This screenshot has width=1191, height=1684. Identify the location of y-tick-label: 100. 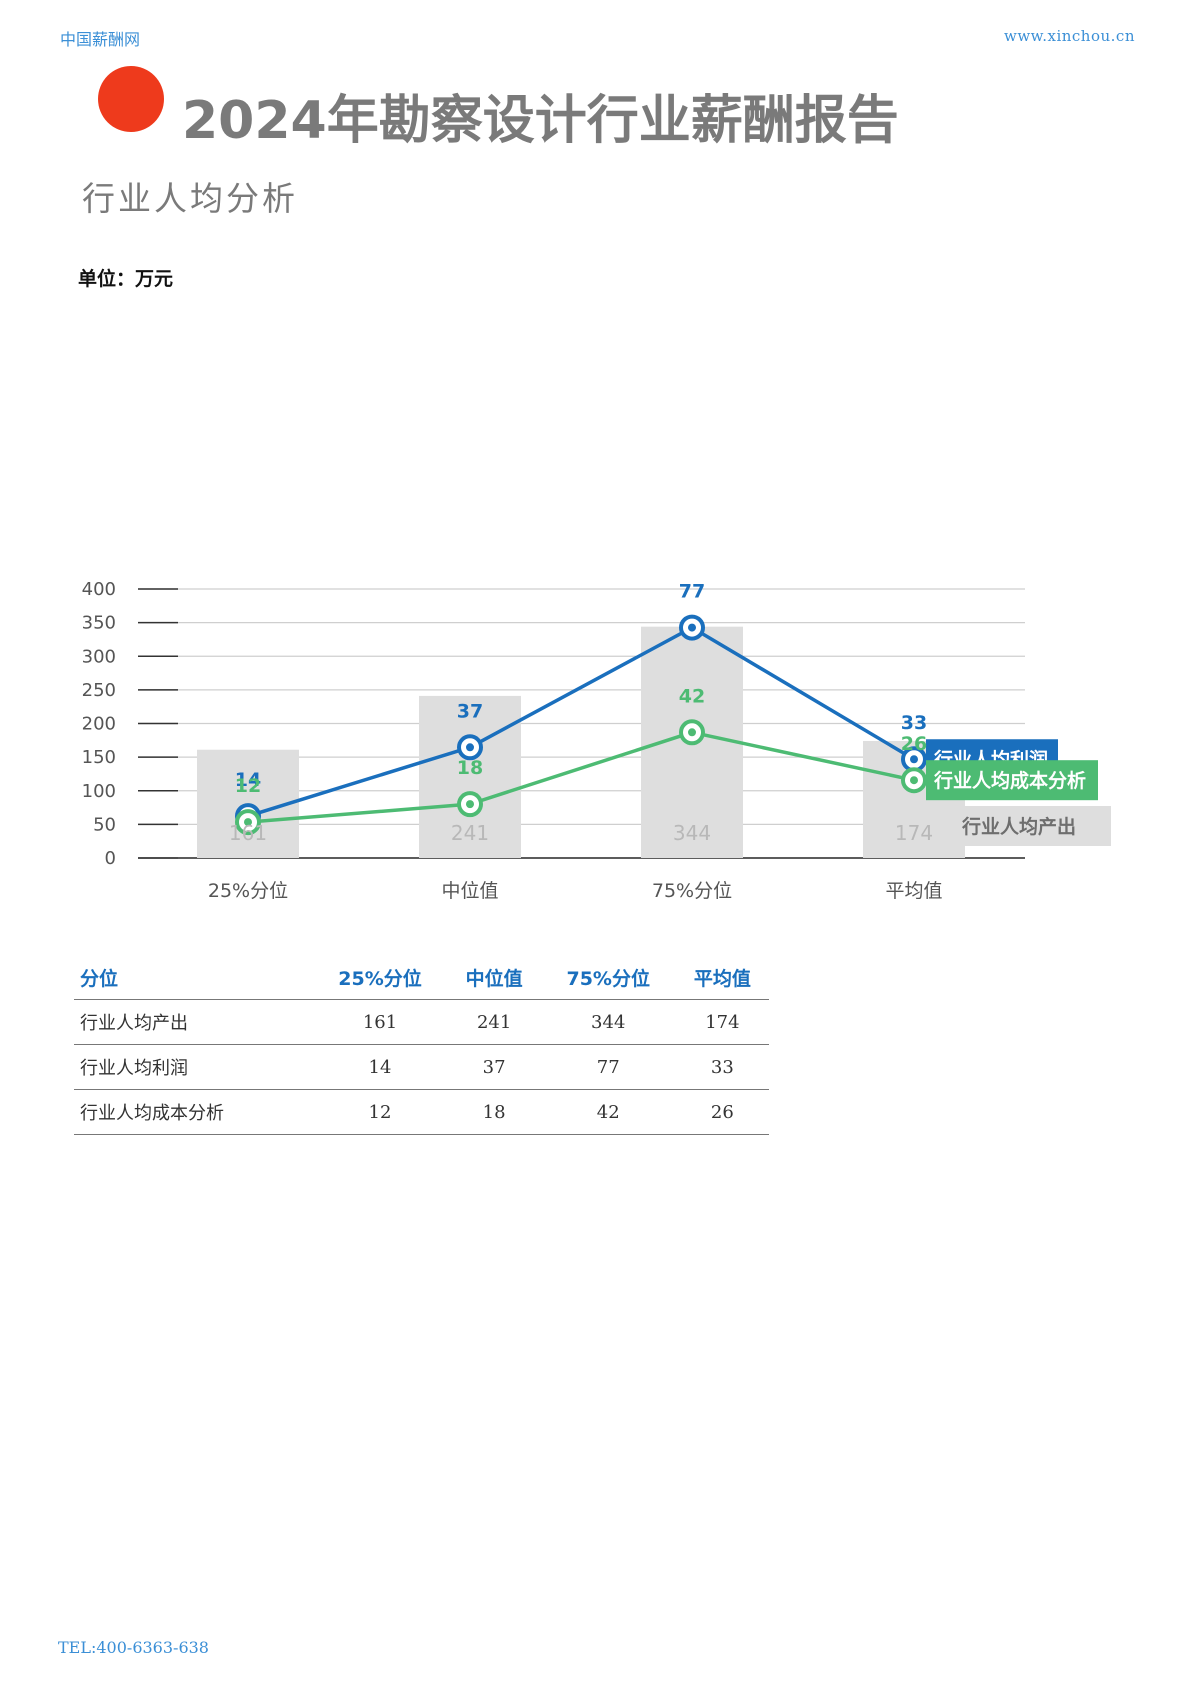
(99, 791).